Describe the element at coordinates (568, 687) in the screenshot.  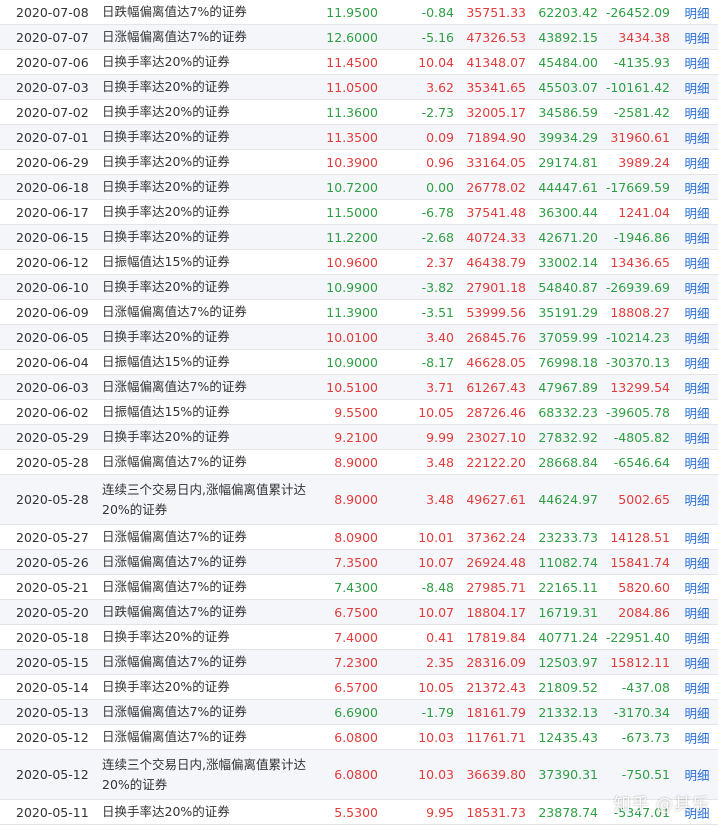
I see `cell-sell-amount: 21809.52` at that location.